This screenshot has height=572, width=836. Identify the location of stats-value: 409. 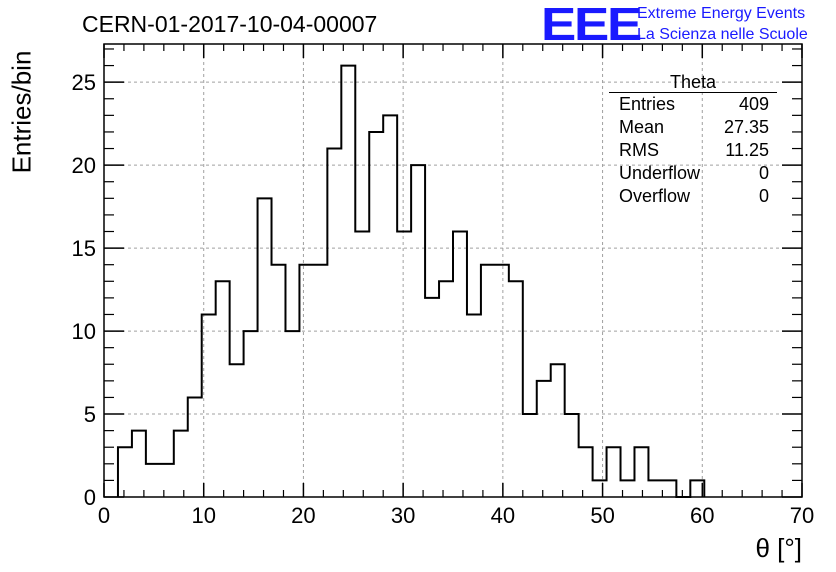
(753, 104).